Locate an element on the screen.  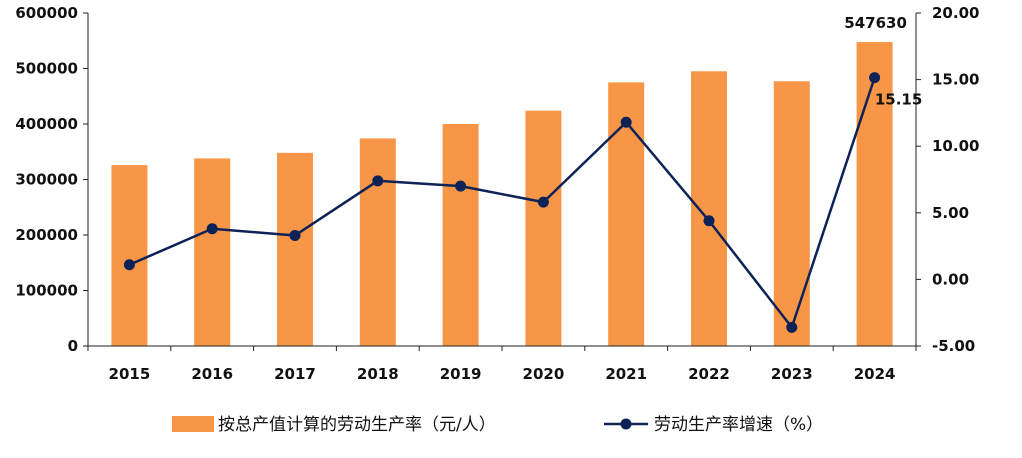
legend-label-line: 劳动生产率增速（%） is located at coordinates (738, 425).